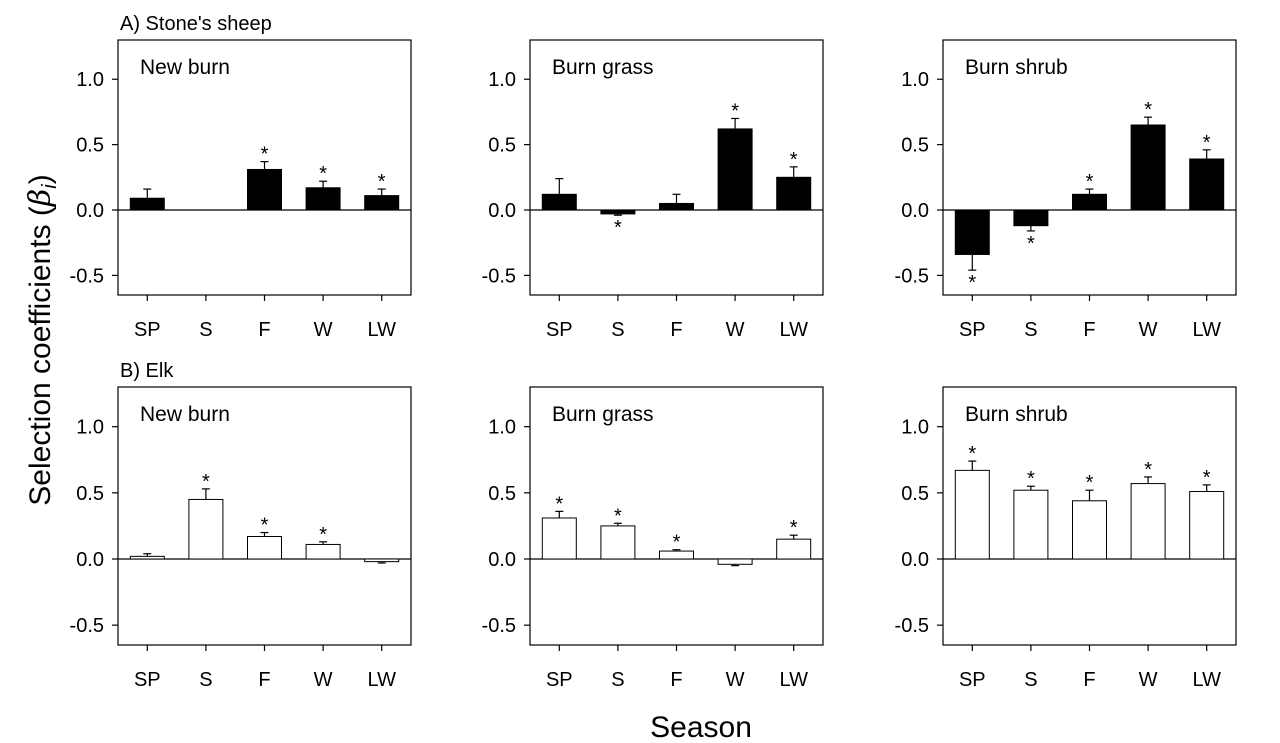 Image resolution: width=1280 pixels, height=743 pixels. Describe the element at coordinates (50, 186) in the screenshot. I see `y-axis-label-sub: i` at that location.